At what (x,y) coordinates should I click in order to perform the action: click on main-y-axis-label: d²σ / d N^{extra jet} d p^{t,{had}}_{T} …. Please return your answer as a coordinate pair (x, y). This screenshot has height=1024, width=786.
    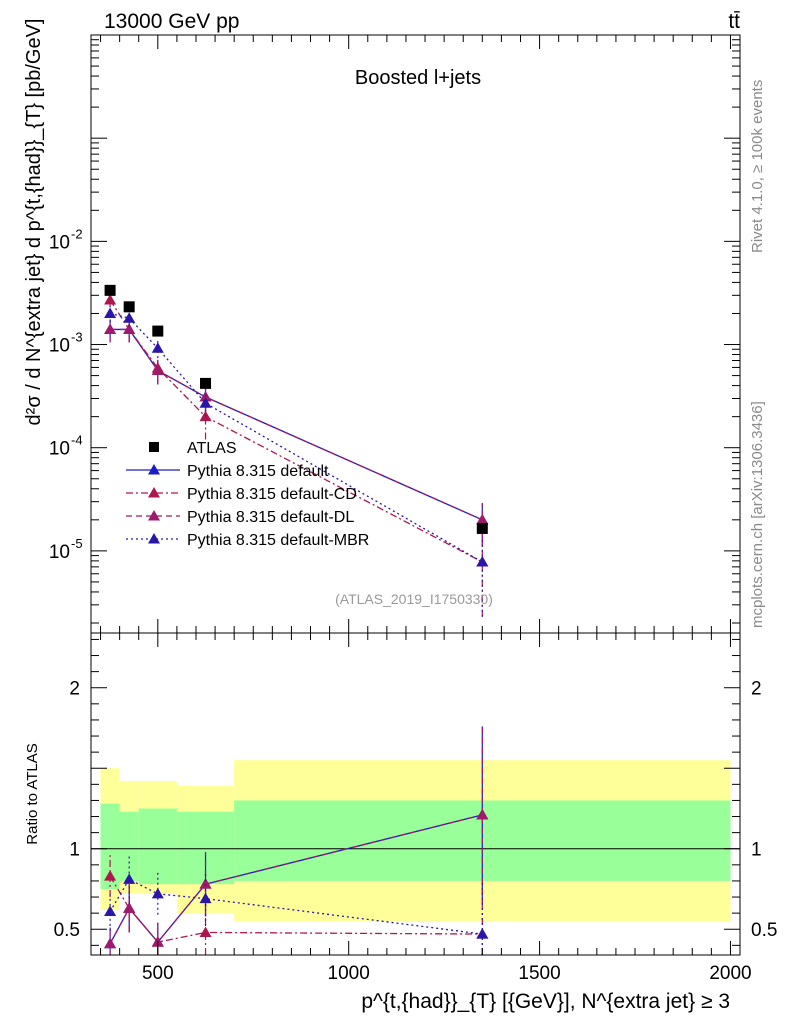
    Looking at the image, I should click on (34, 222).